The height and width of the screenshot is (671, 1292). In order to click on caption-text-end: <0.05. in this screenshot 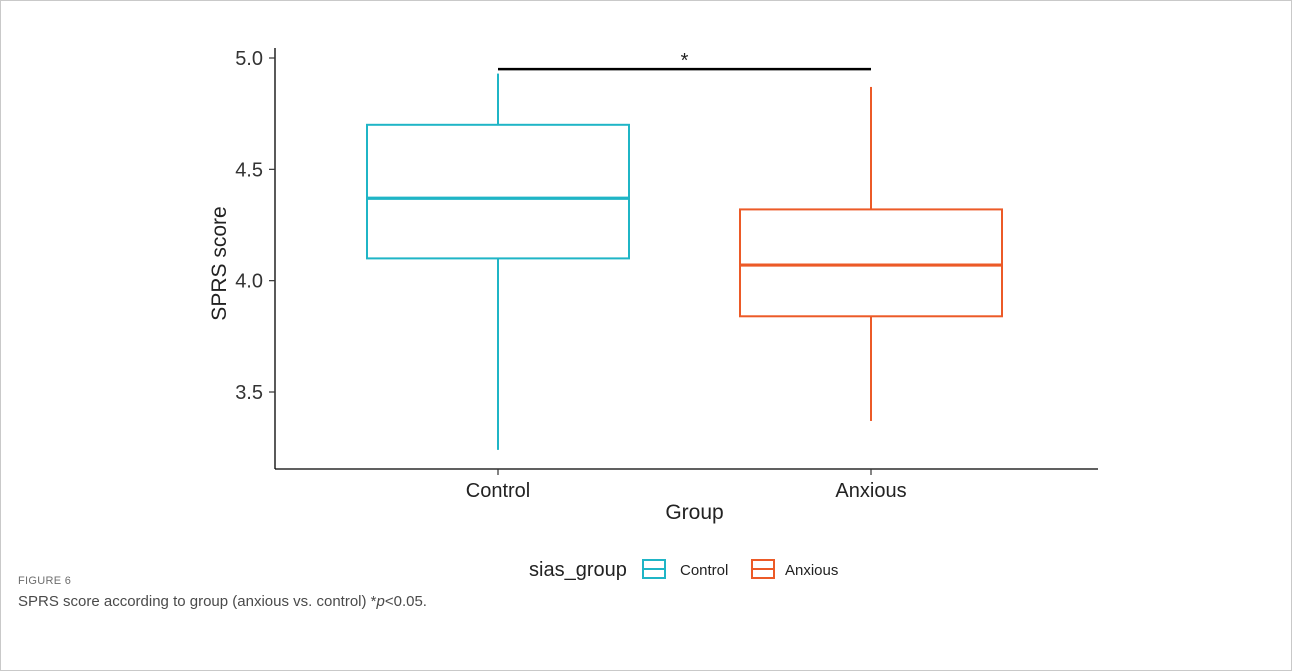, I will do `click(405, 601)`.